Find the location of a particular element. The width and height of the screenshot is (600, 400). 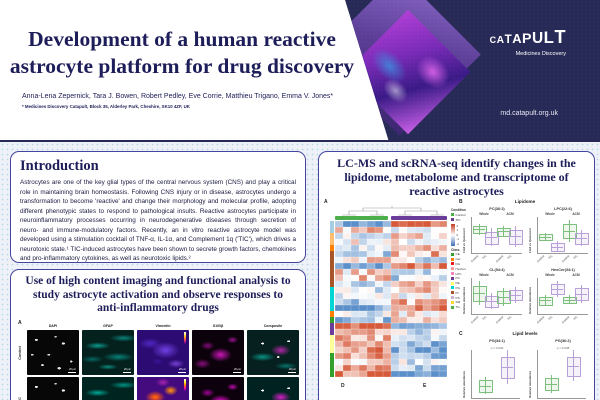

micrograph-comp-tic: 20 μm is located at coordinates (273, 388).